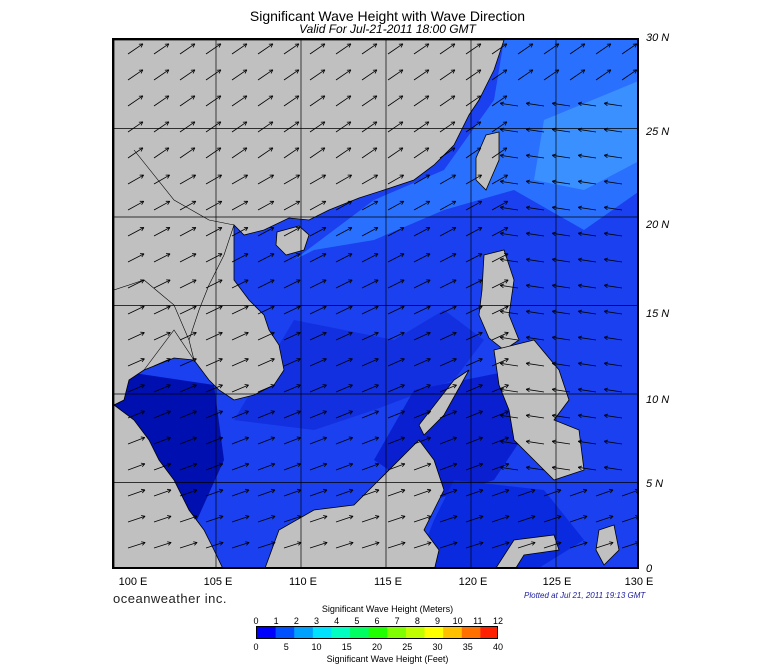 This screenshot has height=665, width=775. What do you see at coordinates (639, 582) in the screenshot?
I see `lon-label-130e: 130 E` at bounding box center [639, 582].